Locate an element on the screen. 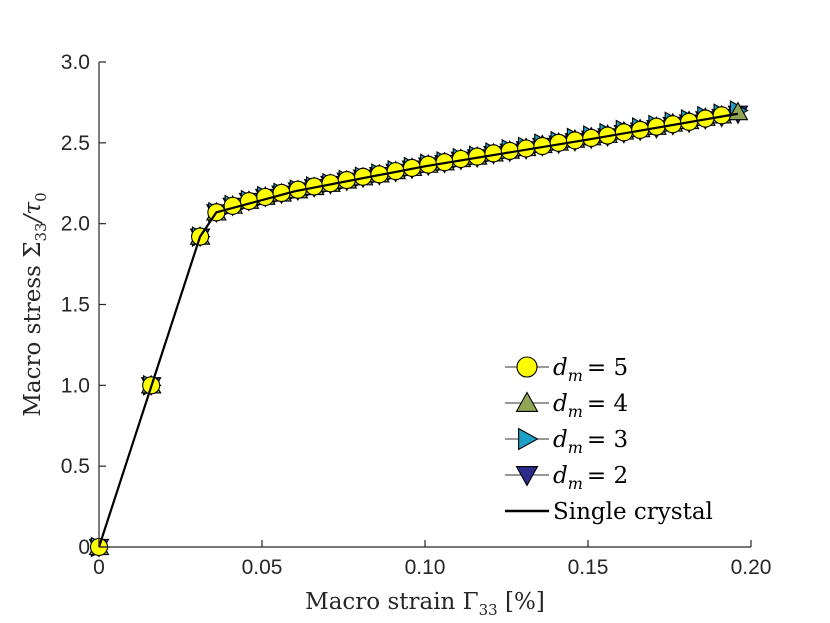 The height and width of the screenshot is (623, 830). legend-label: dm = 2 is located at coordinates (590, 478).